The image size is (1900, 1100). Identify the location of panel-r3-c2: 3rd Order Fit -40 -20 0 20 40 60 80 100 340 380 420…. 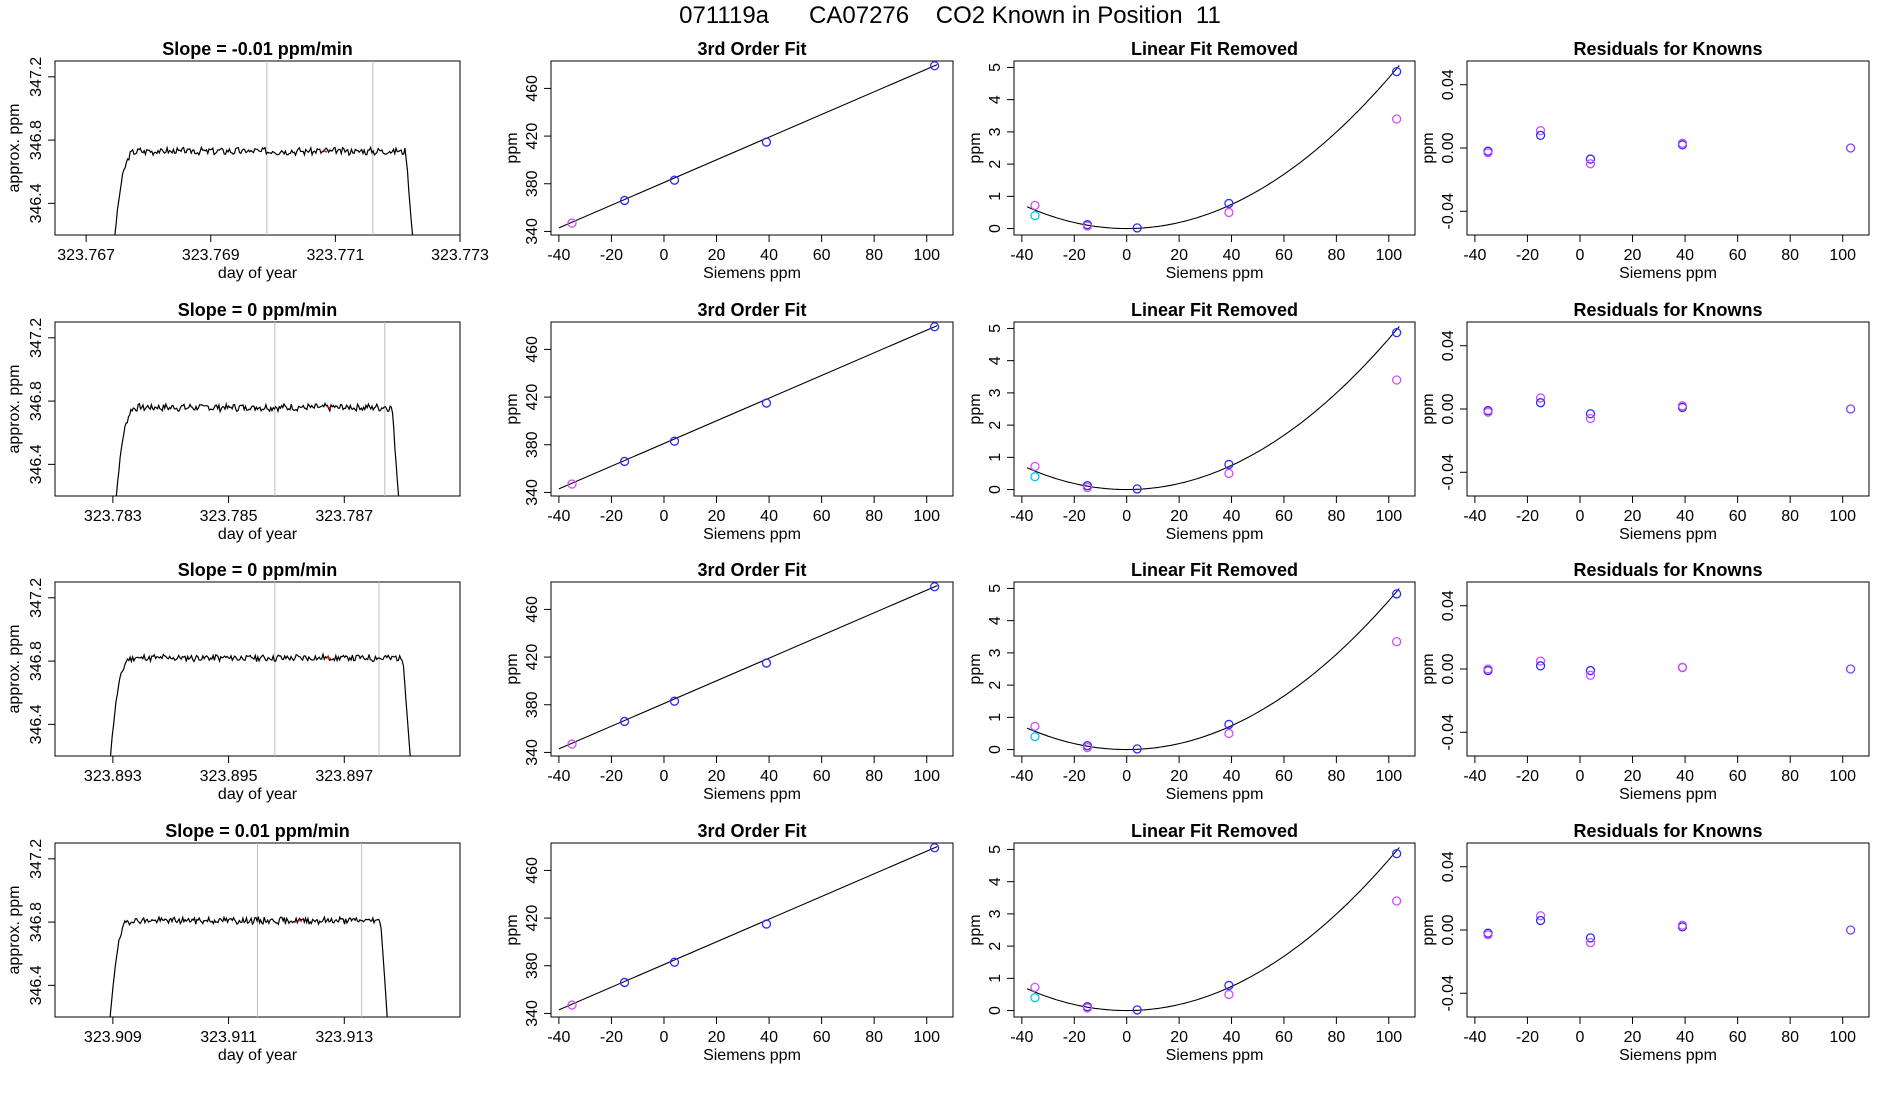
(729, 681).